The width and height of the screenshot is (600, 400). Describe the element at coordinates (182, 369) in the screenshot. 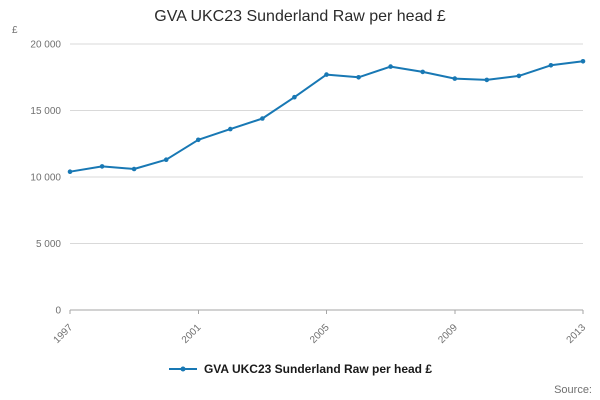

I see `legend-line-icon` at that location.